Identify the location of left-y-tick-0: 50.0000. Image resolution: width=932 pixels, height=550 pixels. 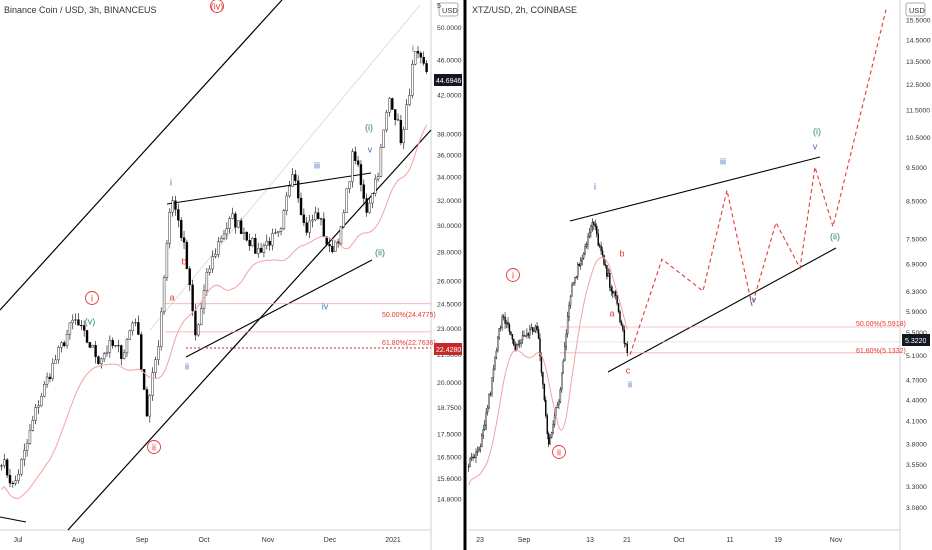
(449, 28).